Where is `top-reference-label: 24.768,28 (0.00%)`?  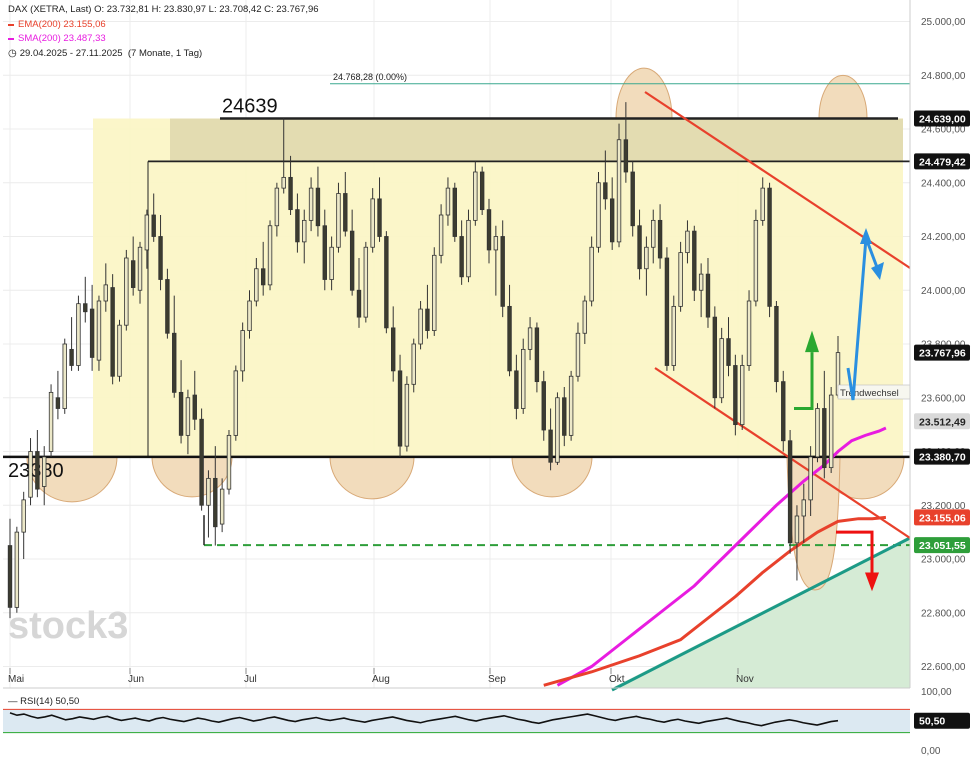
top-reference-label: 24.768,28 (0.00%) is located at coordinates (370, 77).